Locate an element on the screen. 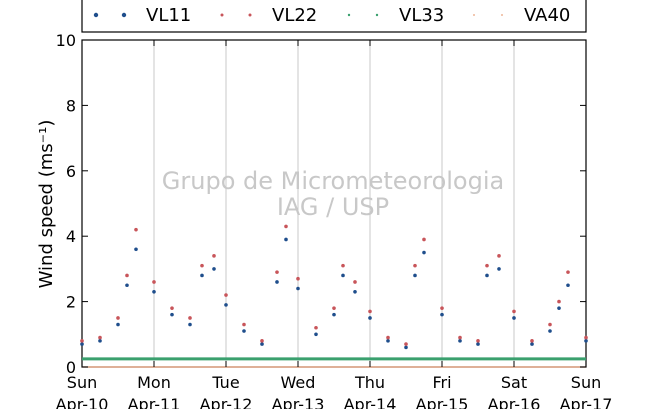 The height and width of the screenshot is (409, 650). y-tick-label: 4 is located at coordinates (71, 236).